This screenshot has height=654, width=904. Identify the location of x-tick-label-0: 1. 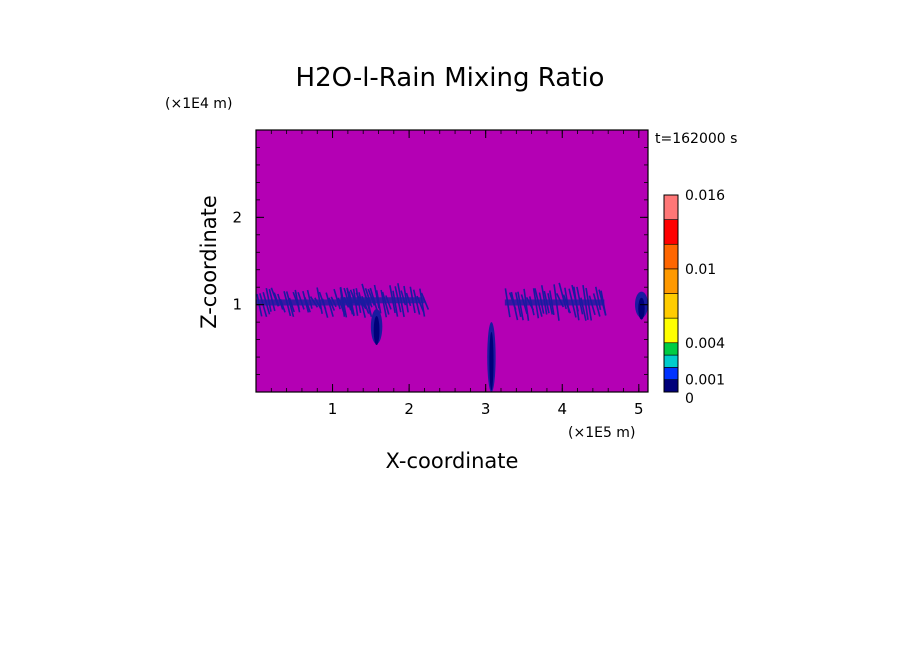
(333, 409).